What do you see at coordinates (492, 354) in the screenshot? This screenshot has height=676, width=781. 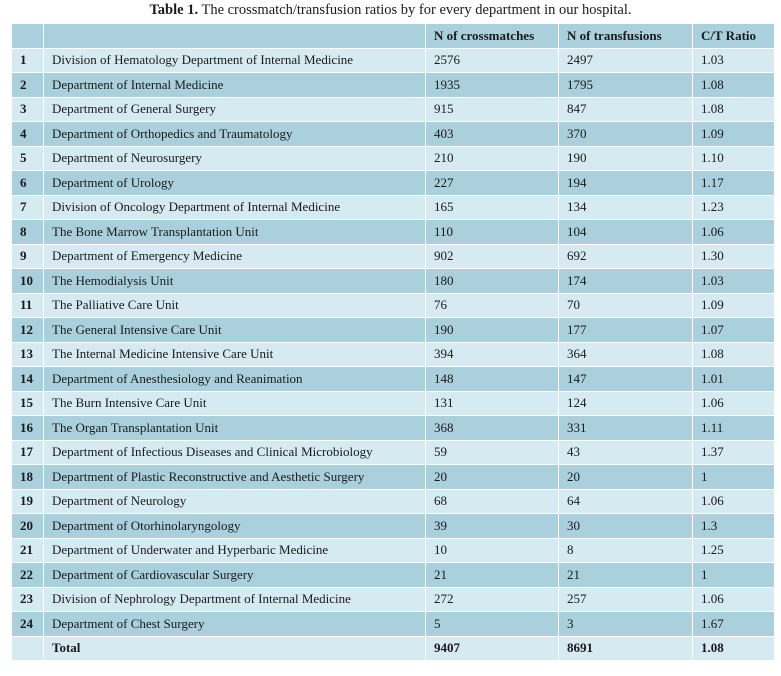 I see `row-crossmatches: 394` at bounding box center [492, 354].